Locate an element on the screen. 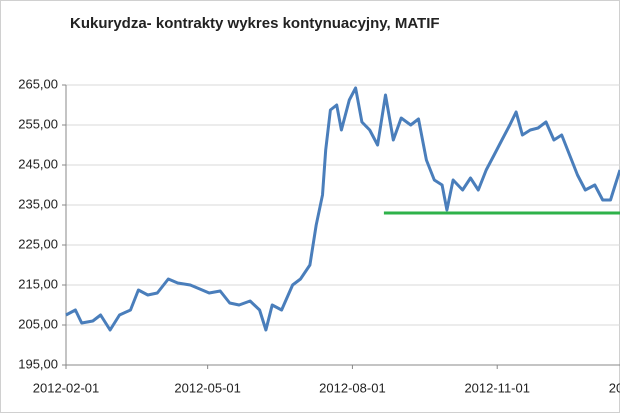  x-tick-label: 2012-08-01 is located at coordinates (352, 387).